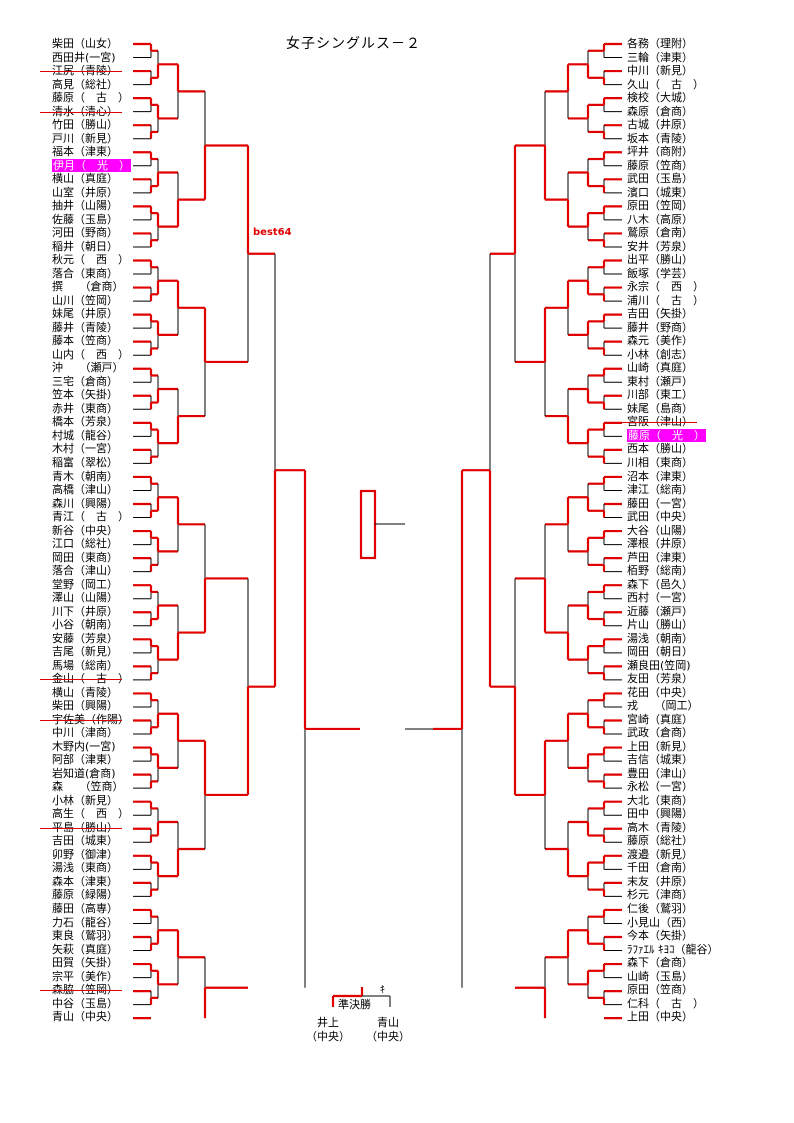  Describe the element at coordinates (92, 882) in the screenshot. I see `left-player: 森本（津東）` at that location.